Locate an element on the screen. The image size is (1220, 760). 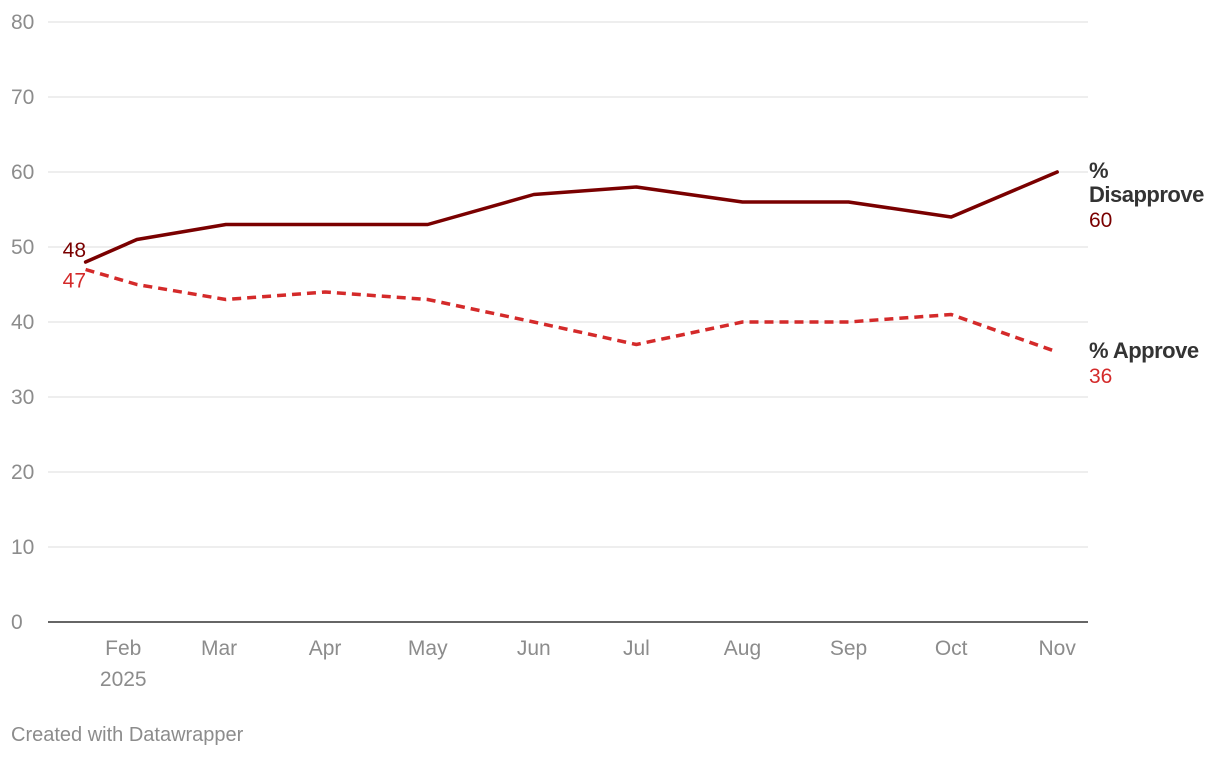
x-tick-label: Mar is located at coordinates (219, 648).